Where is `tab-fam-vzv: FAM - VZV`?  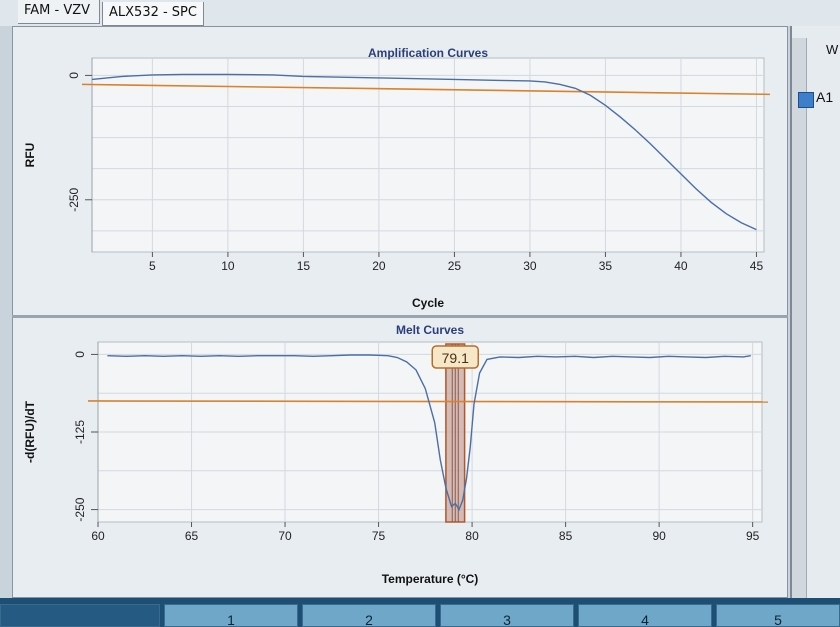 tab-fam-vzv: FAM - VZV is located at coordinates (59, 12).